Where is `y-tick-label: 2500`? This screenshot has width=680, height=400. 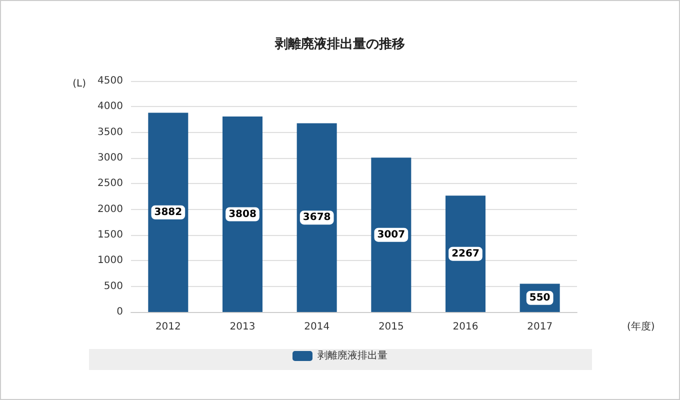
y-tick-label: 2500 is located at coordinates (110, 184).